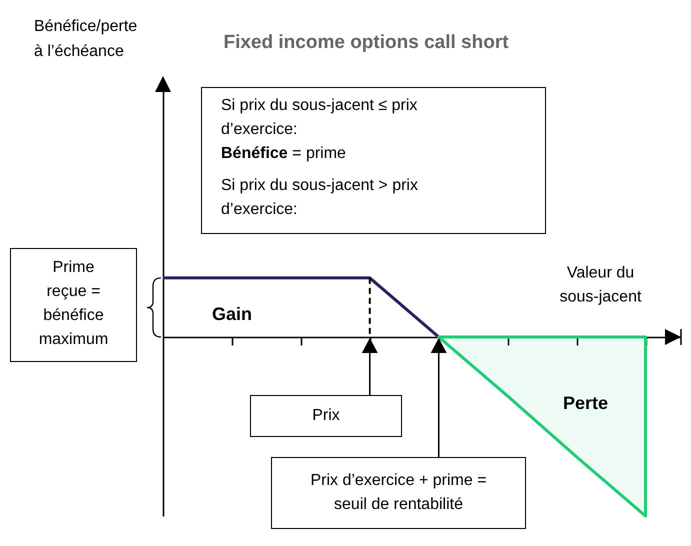 The width and height of the screenshot is (691, 546). I want to click on callout-box: Prime reçue = bénéfice maximum, so click(73, 305).